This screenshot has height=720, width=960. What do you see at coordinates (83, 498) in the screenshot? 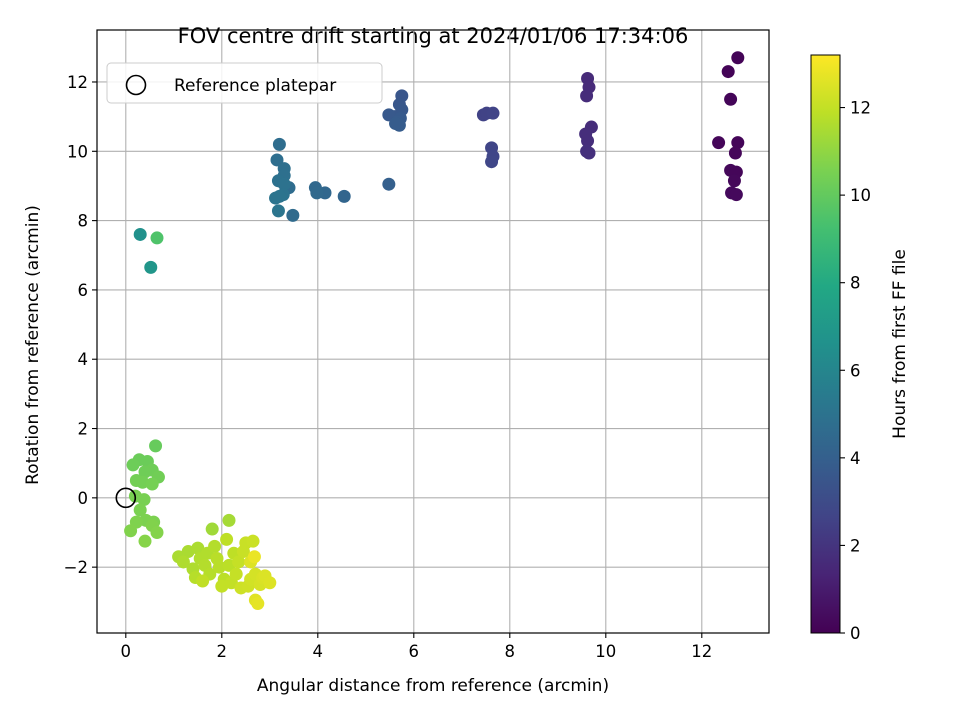
I see `y-tick-label: 0` at bounding box center [83, 498].